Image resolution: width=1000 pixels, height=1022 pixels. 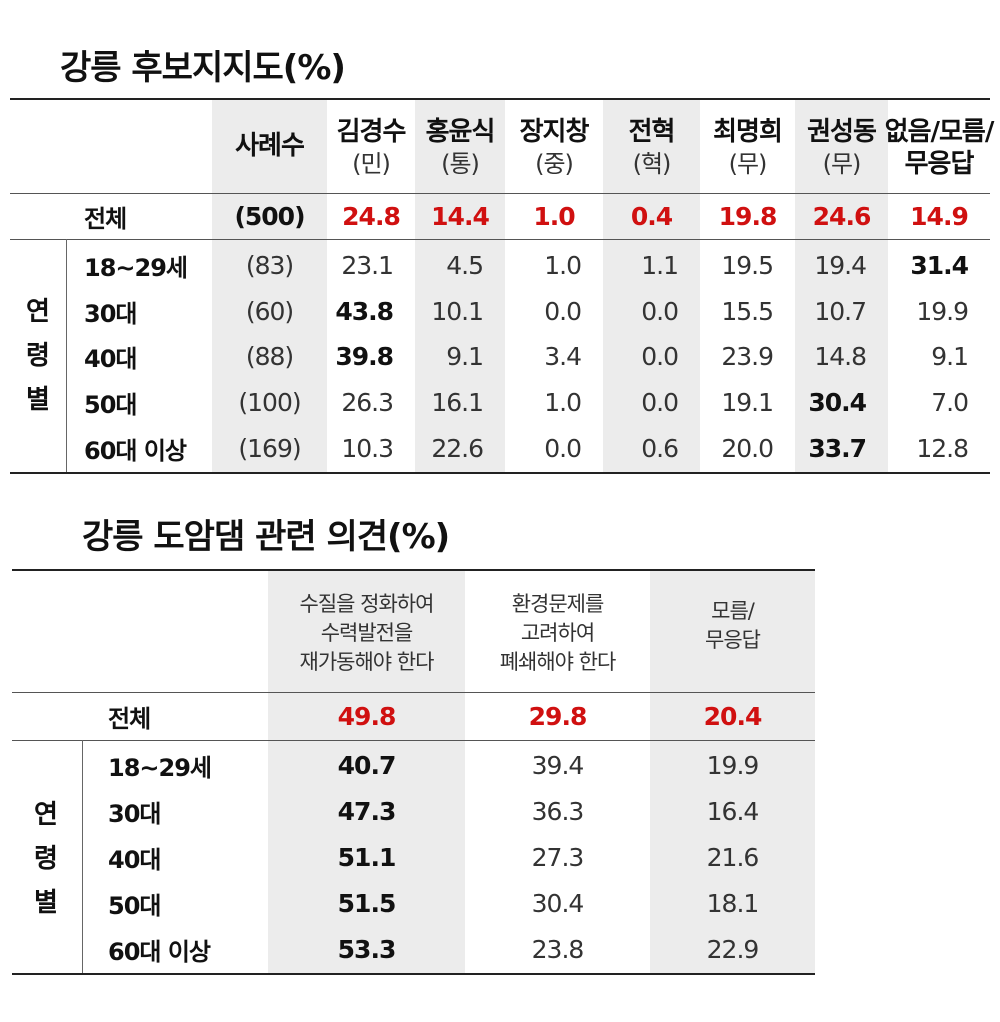 What do you see at coordinates (950, 403) in the screenshot?
I see `cell-value: 7.0` at bounding box center [950, 403].